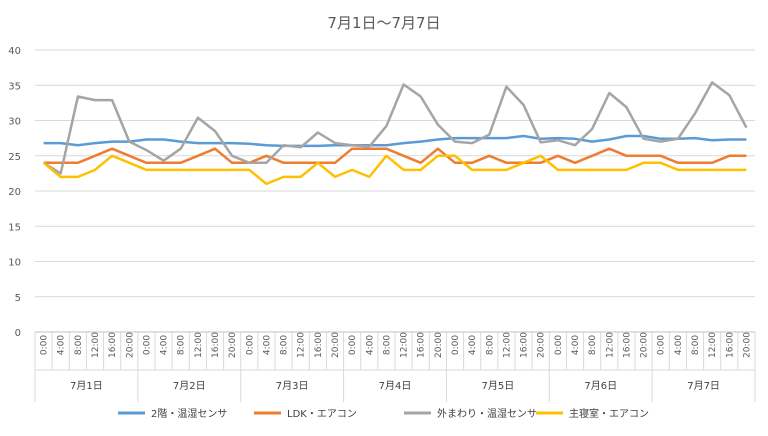 This screenshot has height=436, width=768. I want to click on y-tick-label: 0, so click(18, 333).